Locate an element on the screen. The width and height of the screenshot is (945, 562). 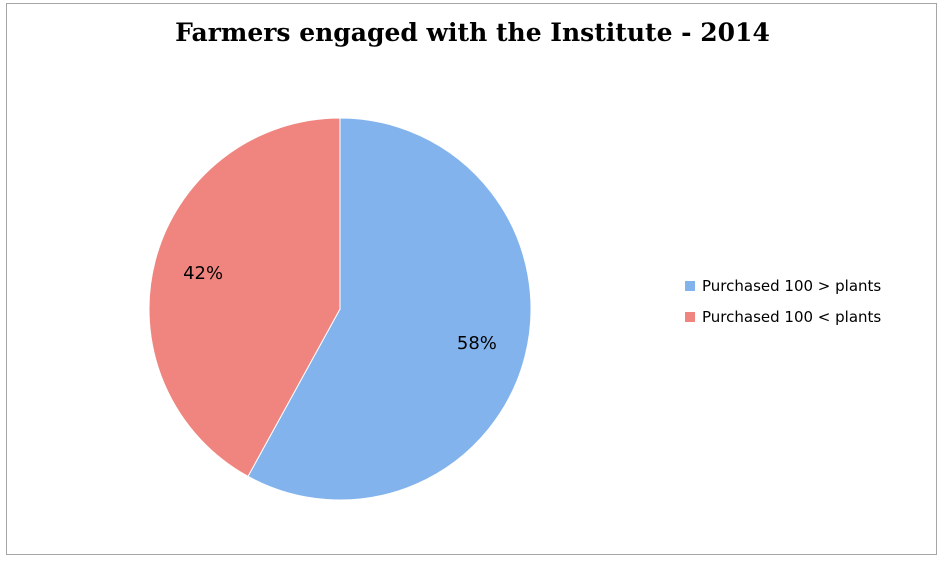
legend-label-series-2: Purchased 100 < plants is located at coordinates (792, 317).